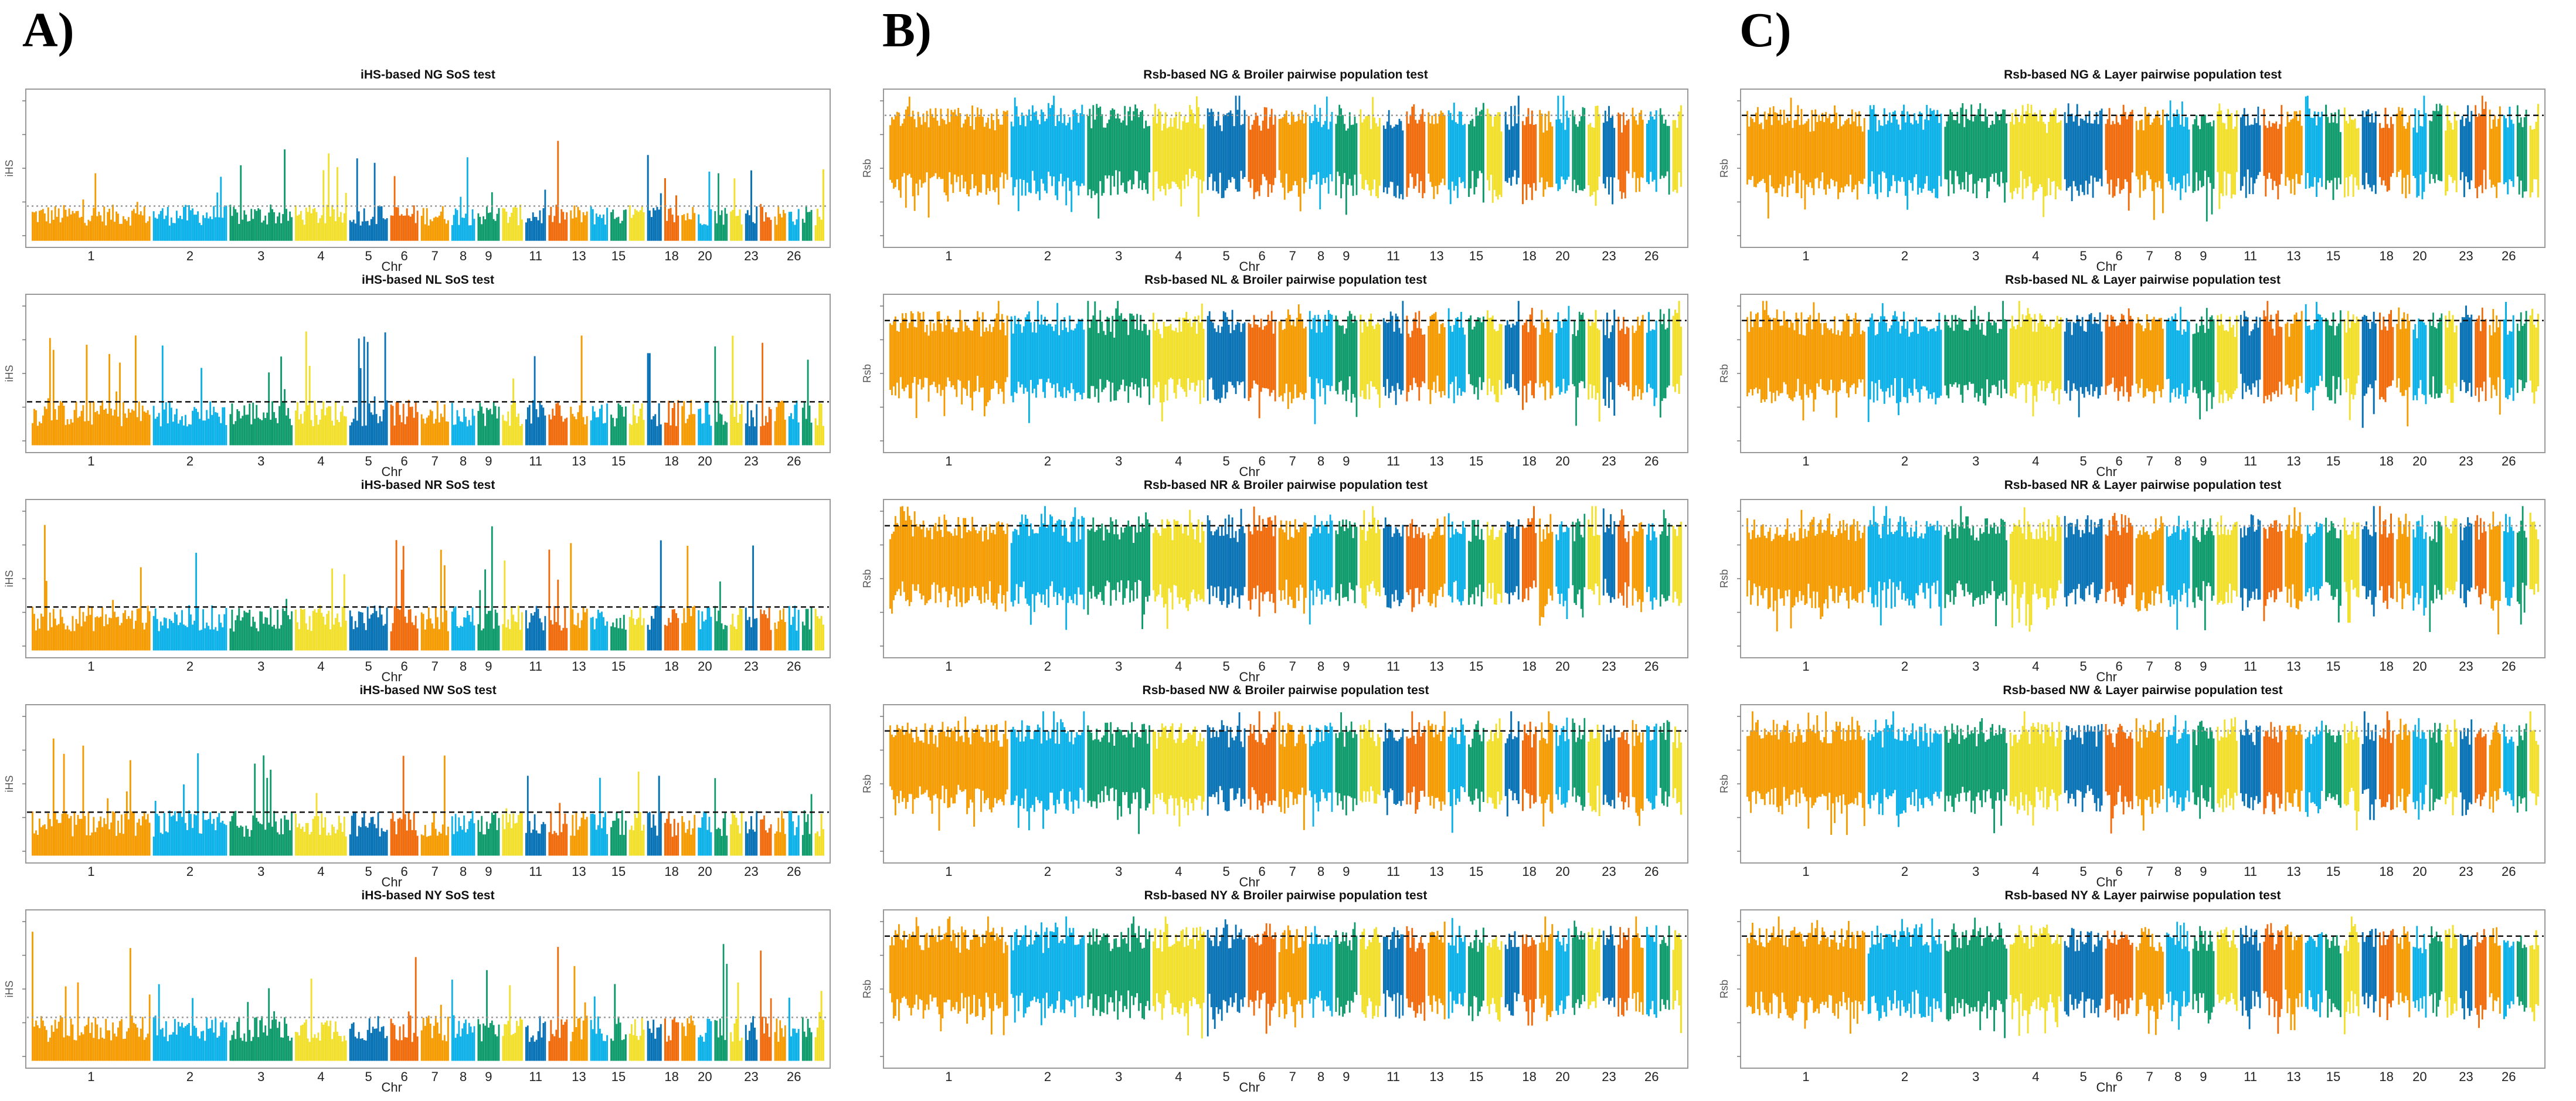 The image size is (2576, 1101). What do you see at coordinates (2352, 975) in the screenshot?
I see `chromosome-16-points` at bounding box center [2352, 975].